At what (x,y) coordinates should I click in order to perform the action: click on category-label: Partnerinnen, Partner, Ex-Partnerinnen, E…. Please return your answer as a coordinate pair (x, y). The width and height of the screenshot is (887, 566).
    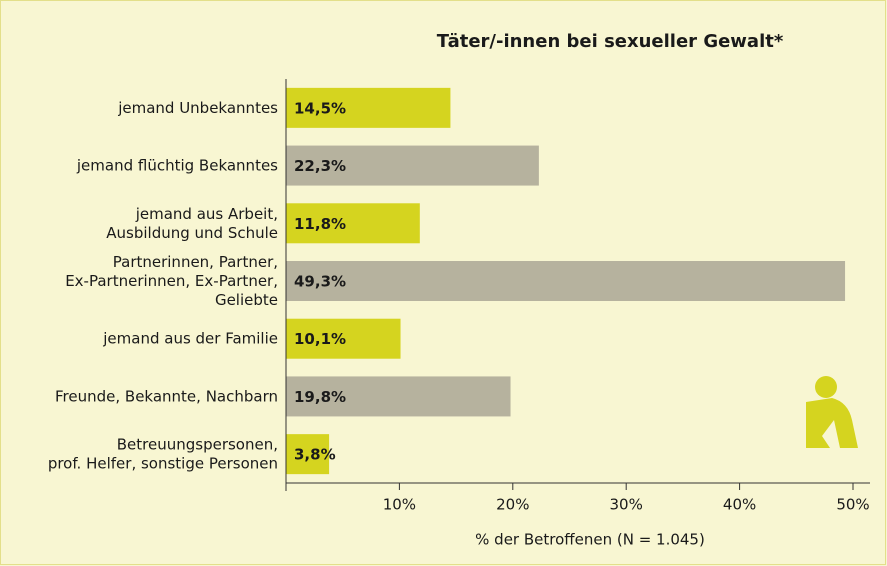
    Looking at the image, I should click on (171, 281).